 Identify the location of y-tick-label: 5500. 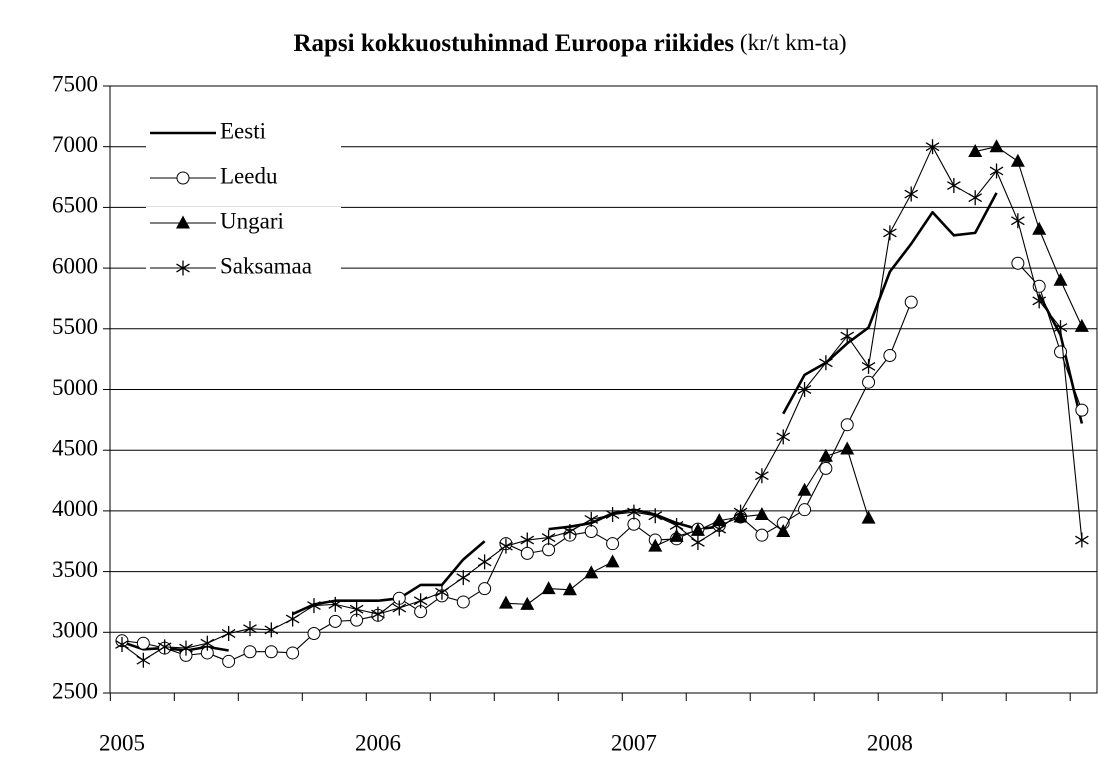
(75, 326).